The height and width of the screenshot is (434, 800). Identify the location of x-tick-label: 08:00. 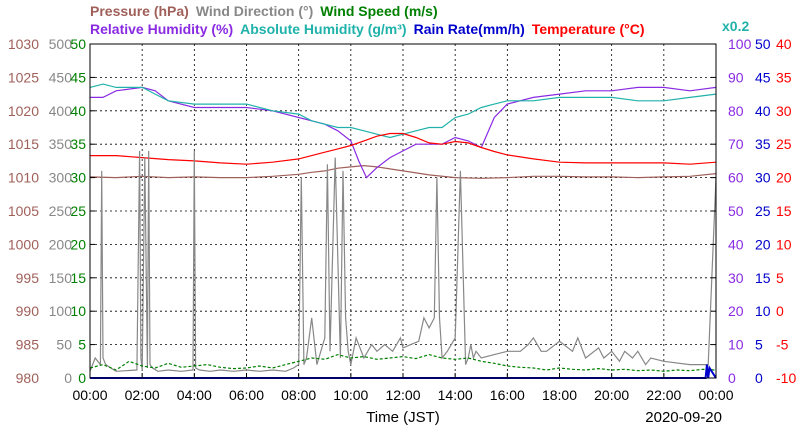
(298, 395).